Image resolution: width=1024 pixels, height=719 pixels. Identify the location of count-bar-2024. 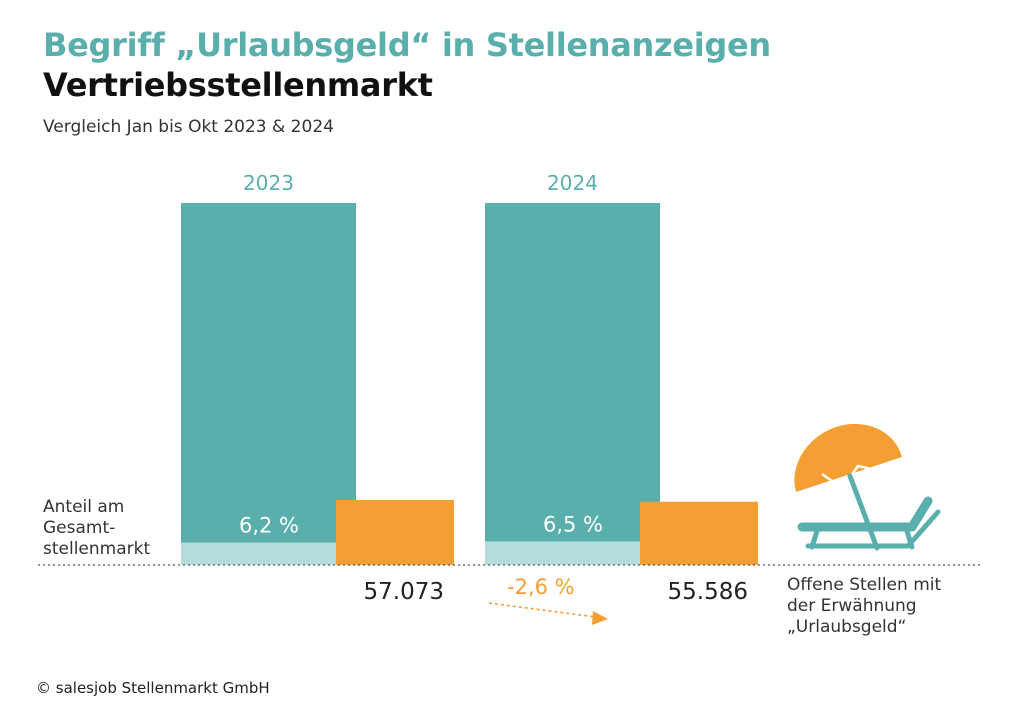
(699, 533).